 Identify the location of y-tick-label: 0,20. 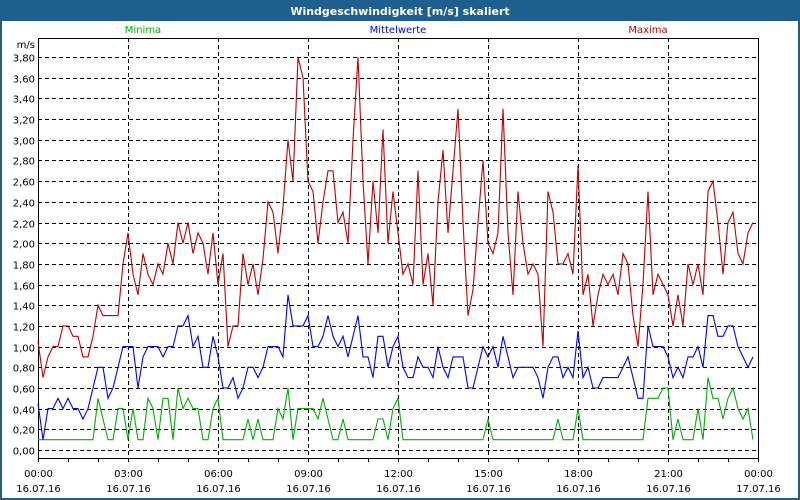
(24, 431).